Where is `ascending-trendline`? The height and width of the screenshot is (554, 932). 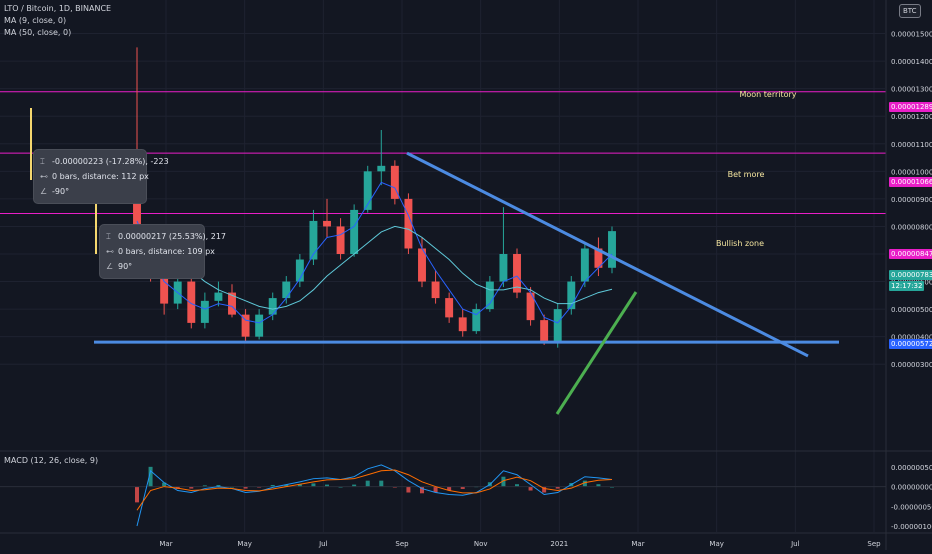
ascending-trendline is located at coordinates (596, 353).